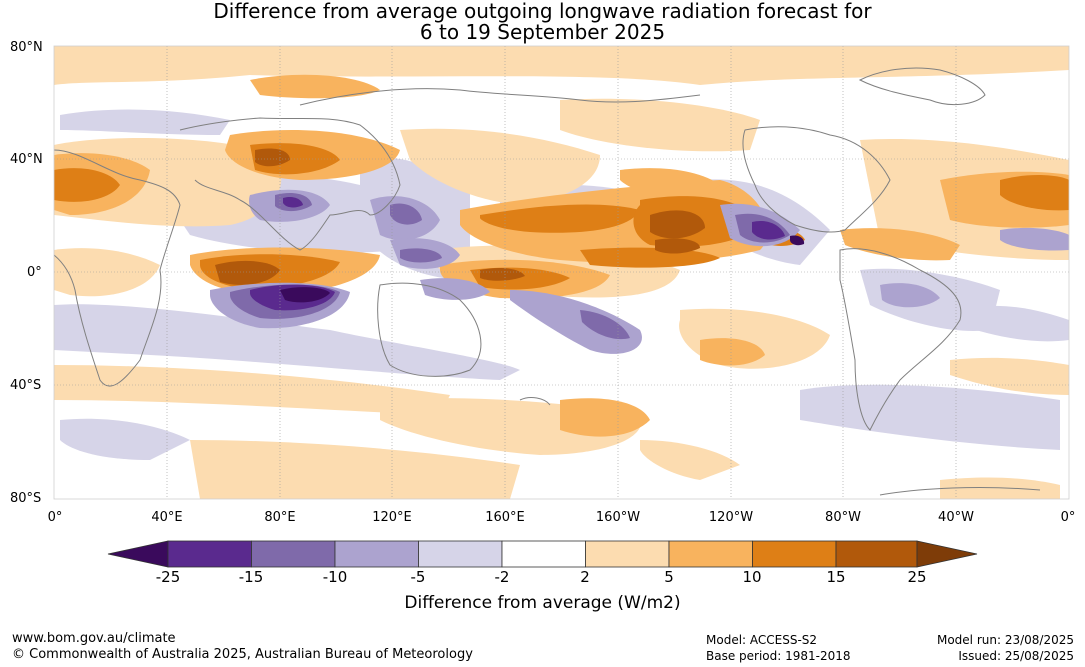 Image resolution: width=1085 pixels, height=667 pixels. Describe the element at coordinates (1068, 517) in the screenshot. I see `lon-label-0-east: 0°` at that location.